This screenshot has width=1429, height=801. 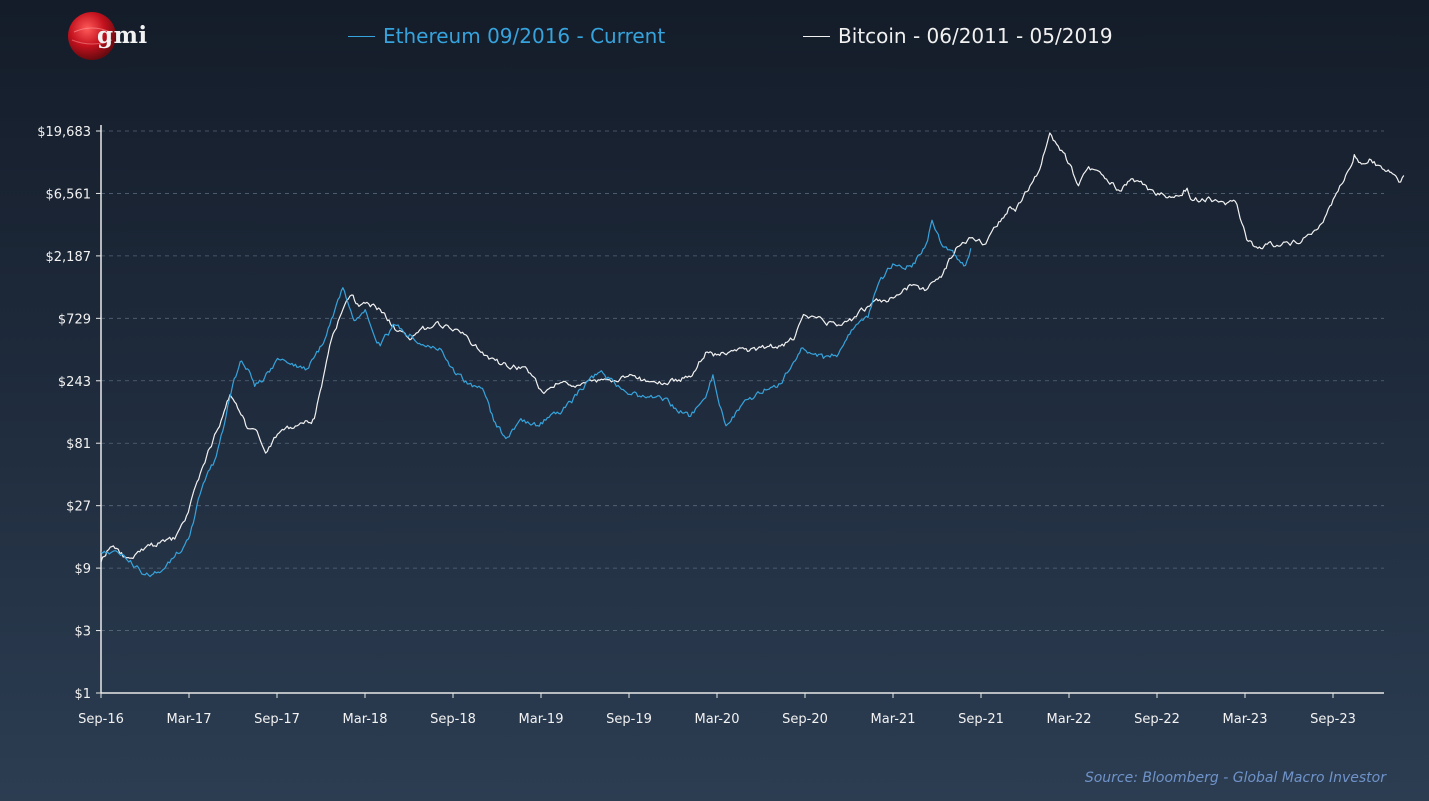 I want to click on y-tick-label: $3, so click(x=82, y=632).